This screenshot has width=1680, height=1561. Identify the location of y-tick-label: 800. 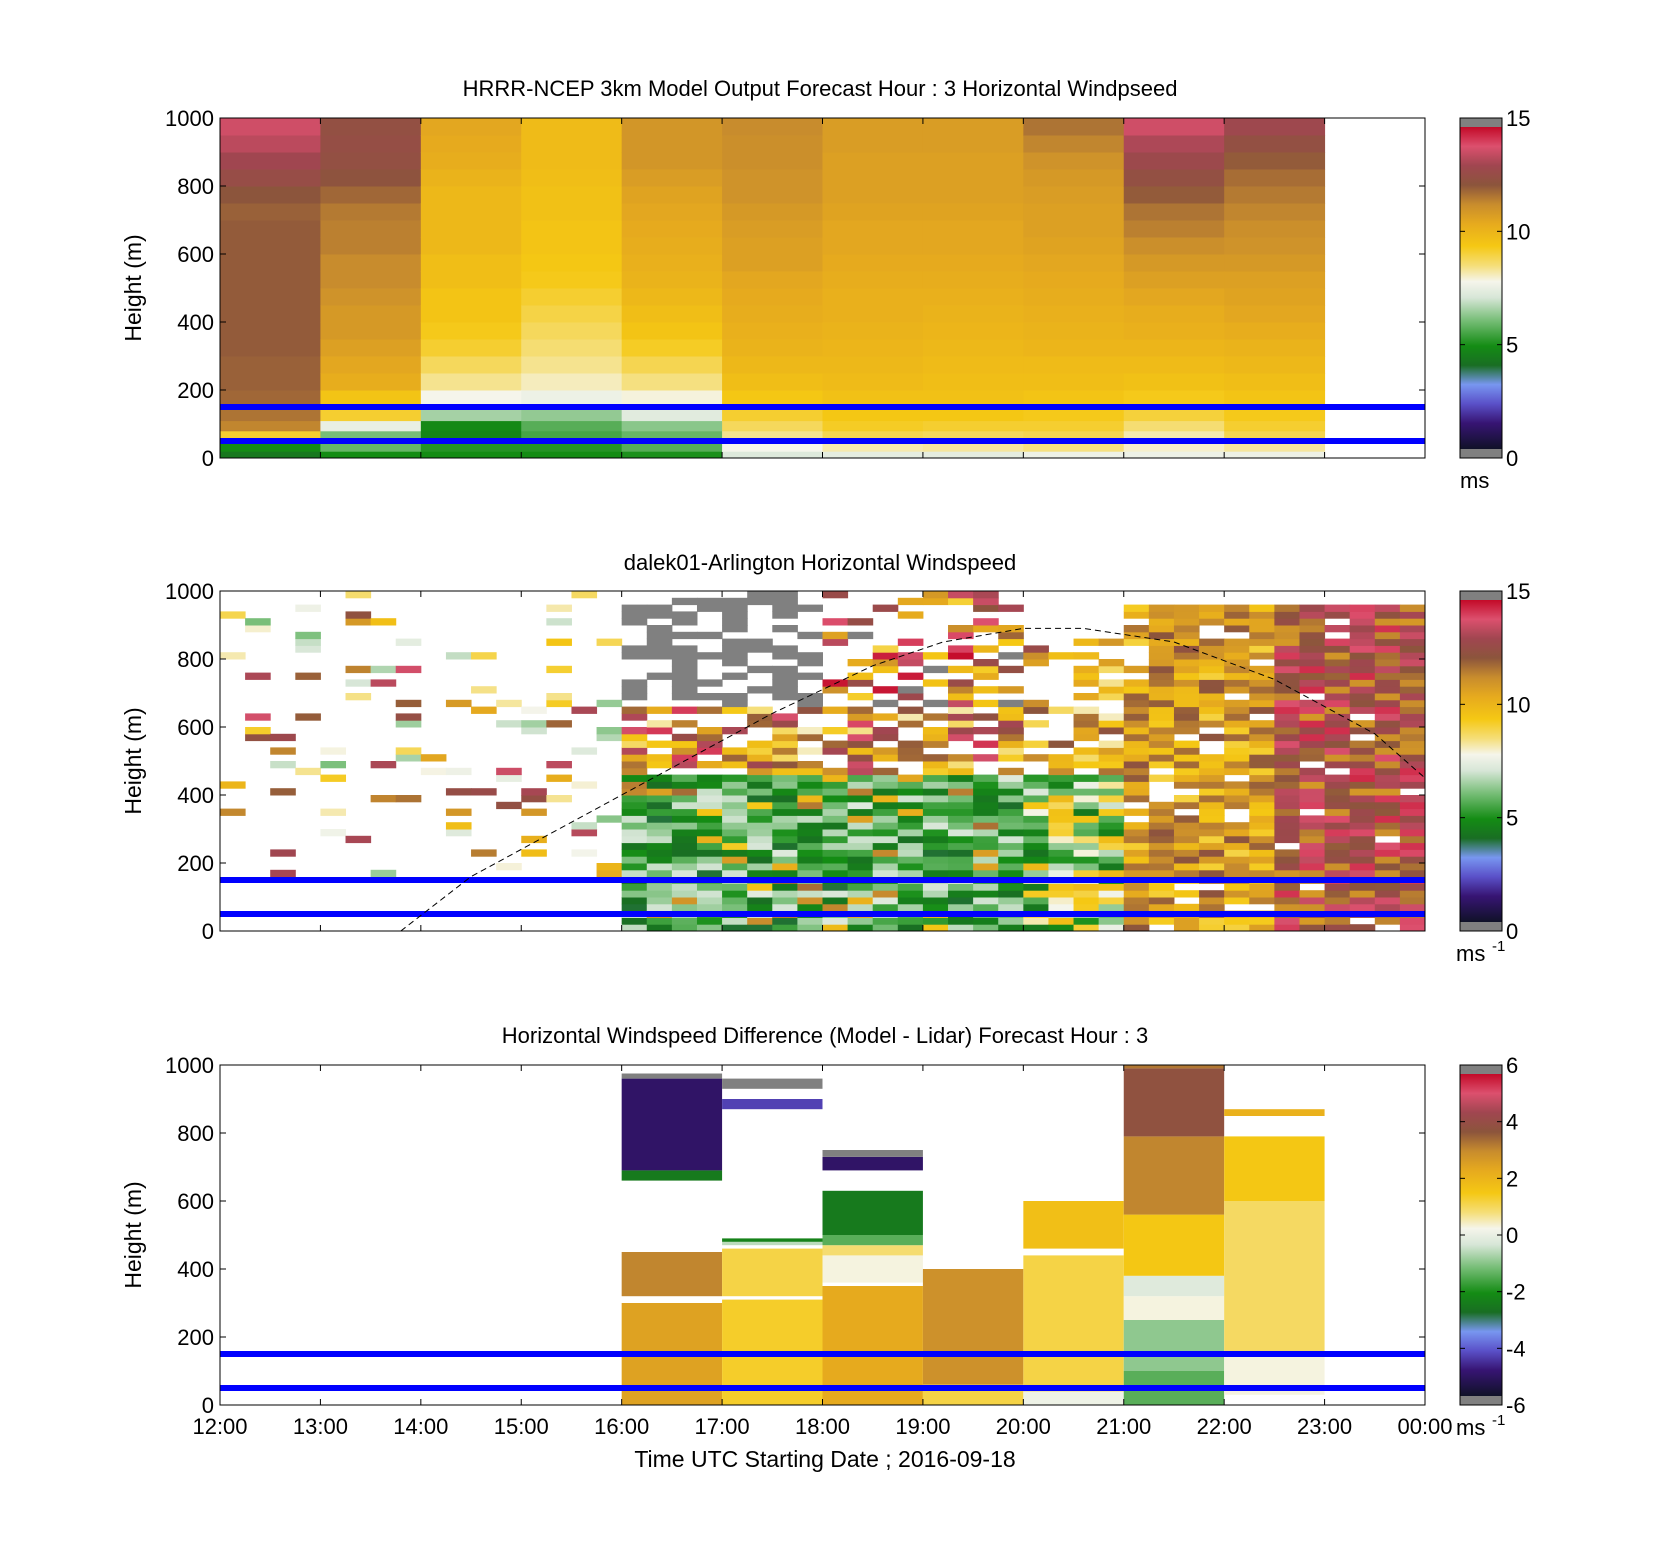
(195, 659).